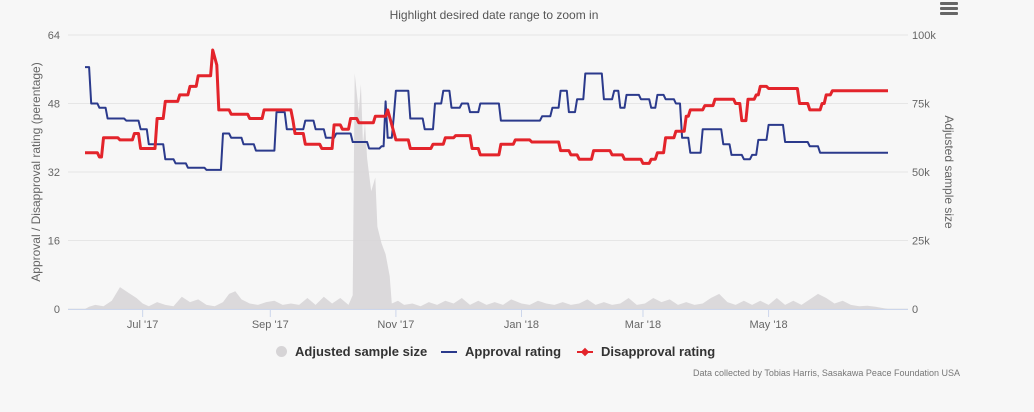 The width and height of the screenshot is (1034, 412). What do you see at coordinates (921, 173) in the screenshot?
I see `y-axis-right-tick-label: 50k` at bounding box center [921, 173].